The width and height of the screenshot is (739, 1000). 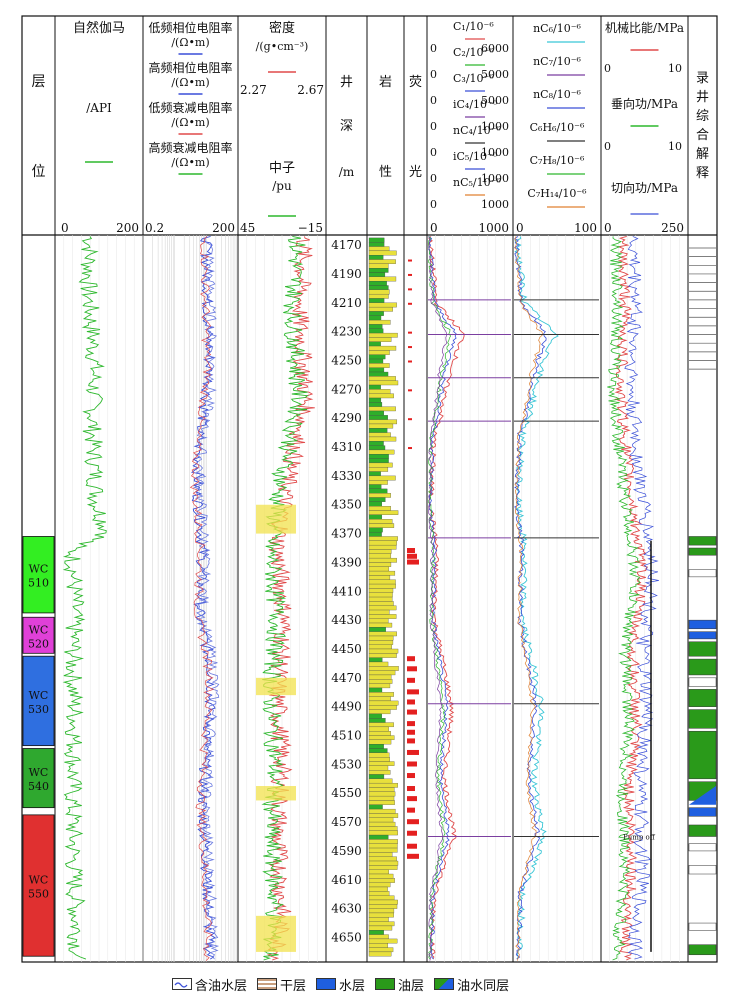 I want to click on depth-tick-label: 4210, so click(x=346, y=303).